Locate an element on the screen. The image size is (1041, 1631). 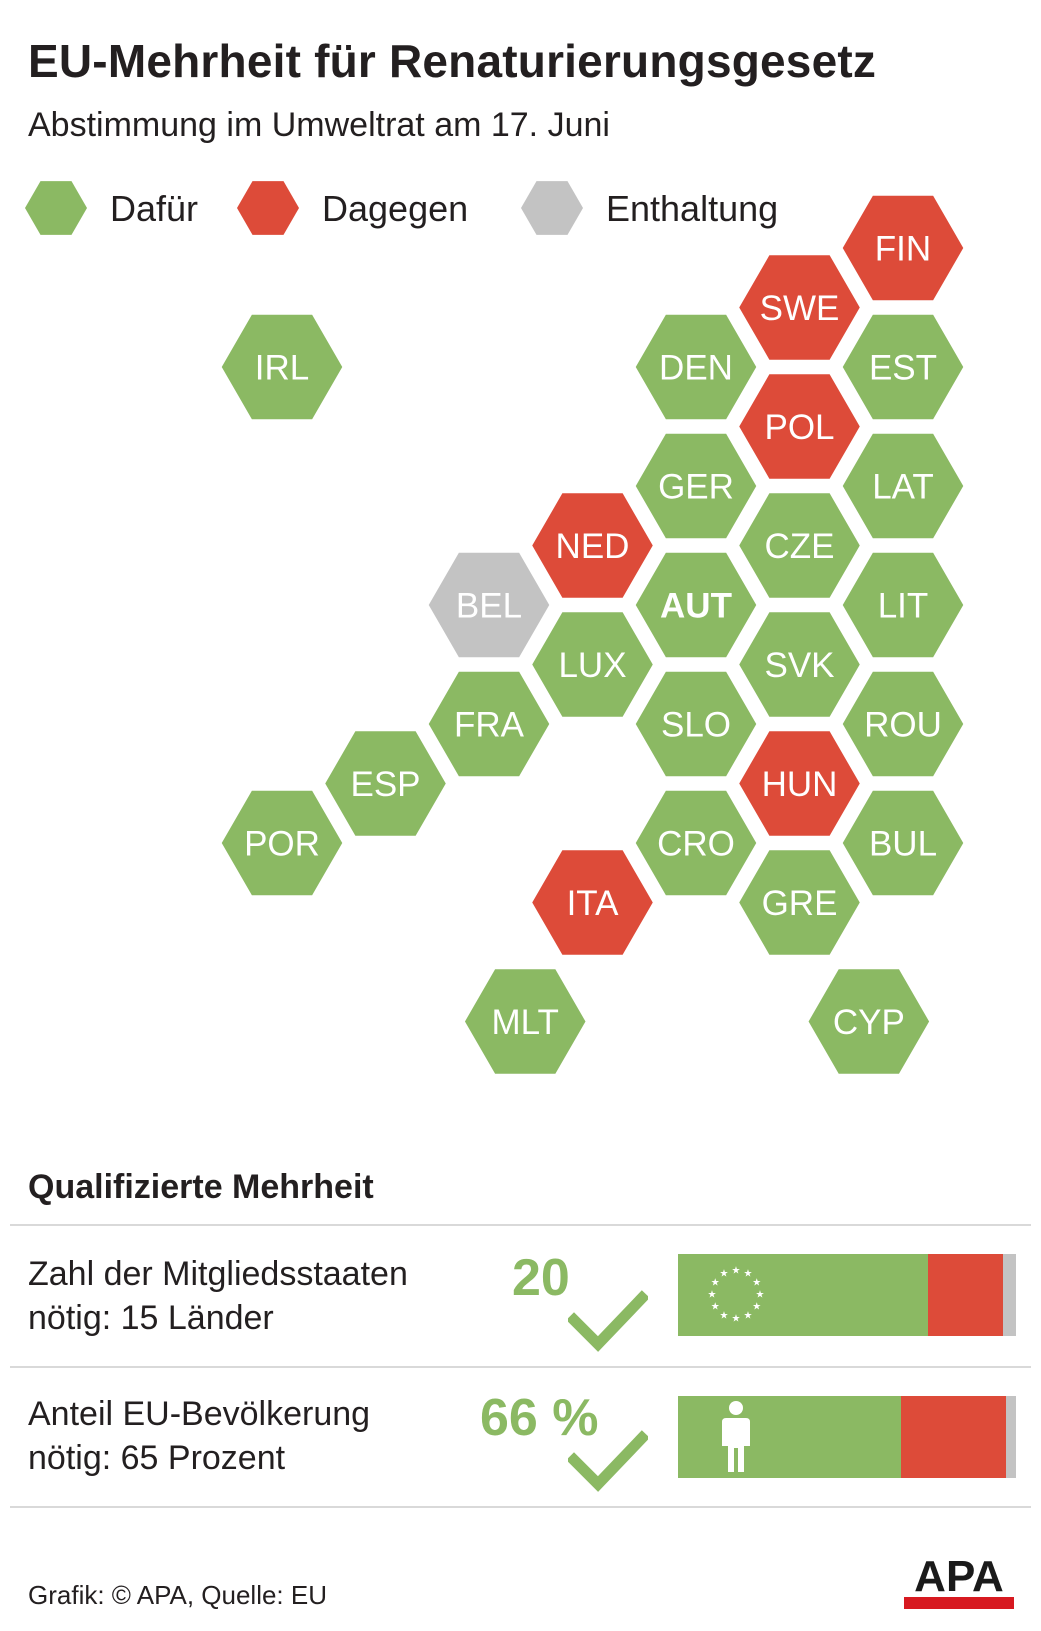
country-swe: SWE is located at coordinates (799, 307).